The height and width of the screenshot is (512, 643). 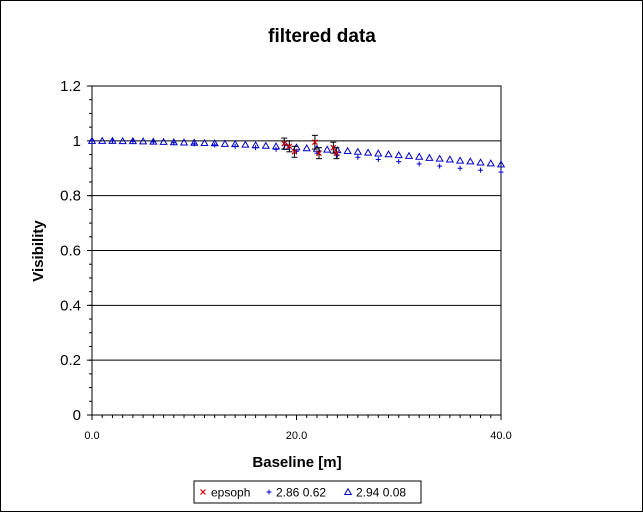 I want to click on y-tick-label: 0.8, so click(x=70, y=196).